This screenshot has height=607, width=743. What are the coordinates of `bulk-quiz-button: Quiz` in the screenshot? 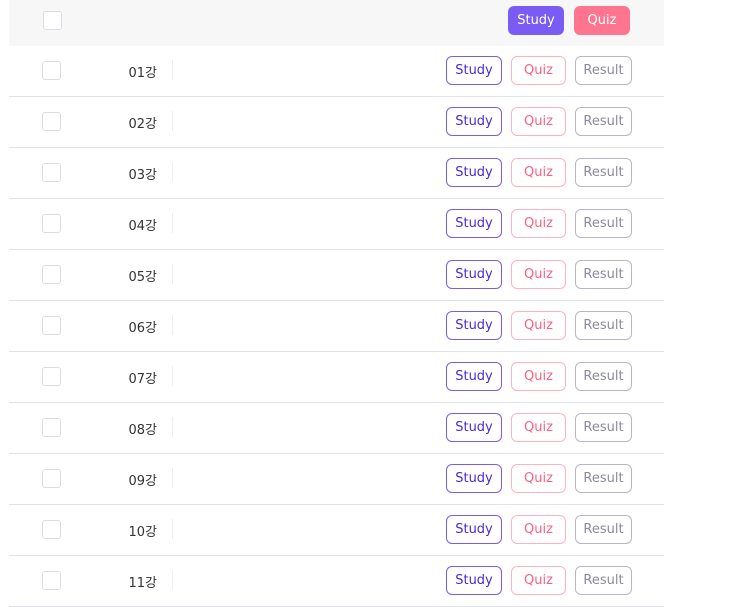 It's located at (602, 20).